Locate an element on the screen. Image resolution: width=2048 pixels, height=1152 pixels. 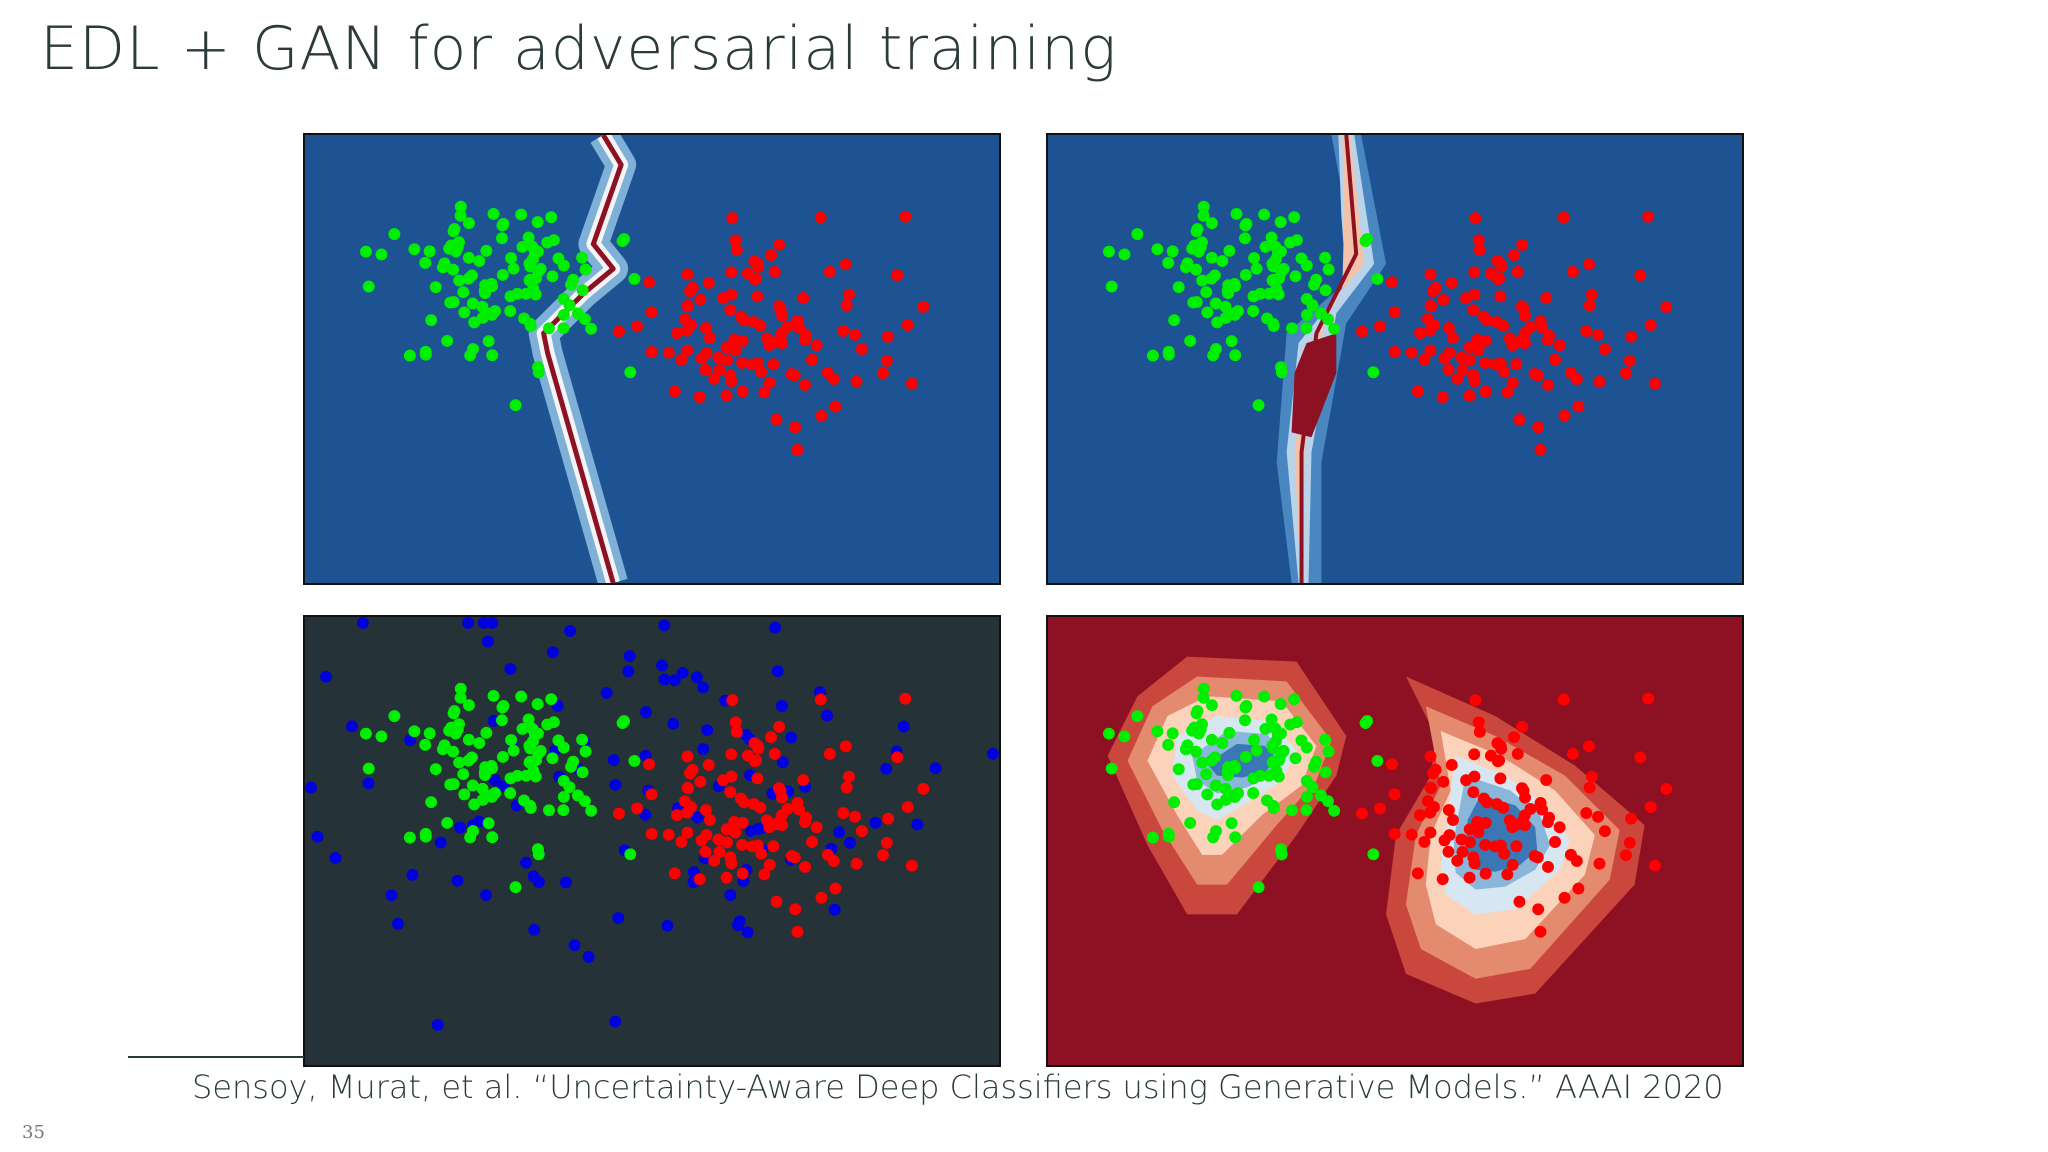
panel-bottom-right-svg is located at coordinates (1395, 841).